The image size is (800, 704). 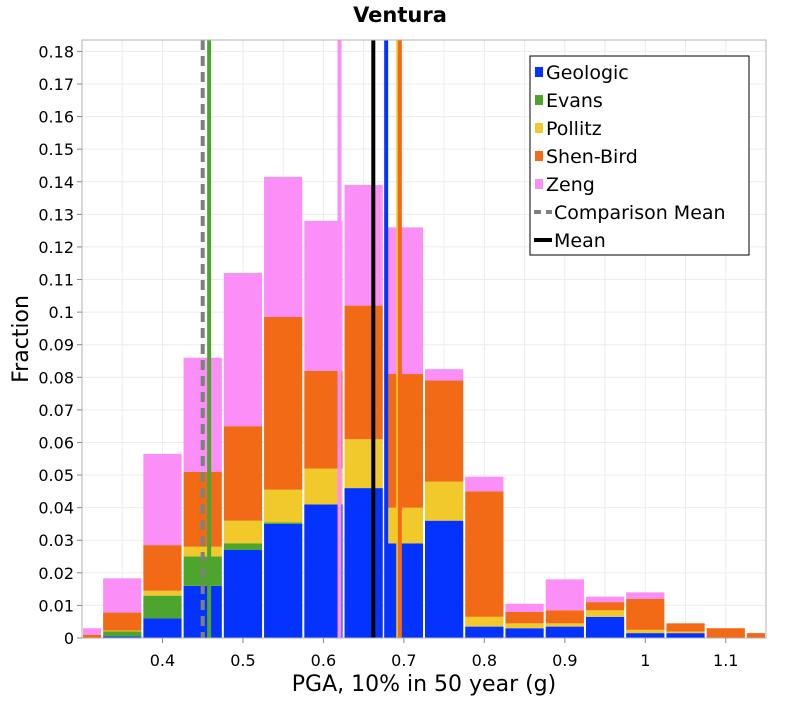 I want to click on y-tick-label: 0.17, so click(x=56, y=84).